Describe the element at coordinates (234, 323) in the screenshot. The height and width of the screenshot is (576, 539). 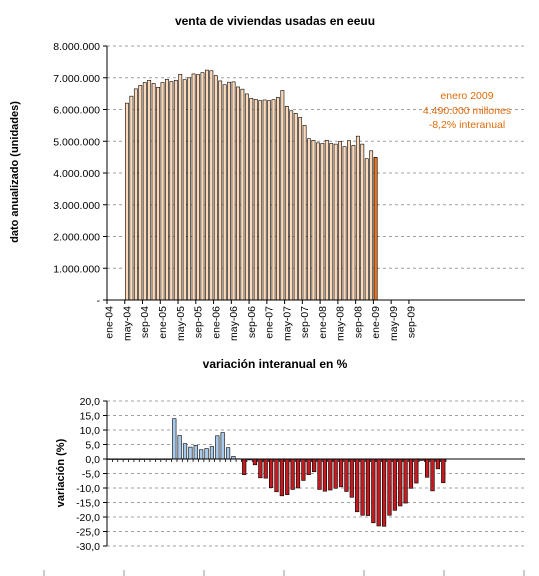
I see `x-tick-label: may-06` at that location.